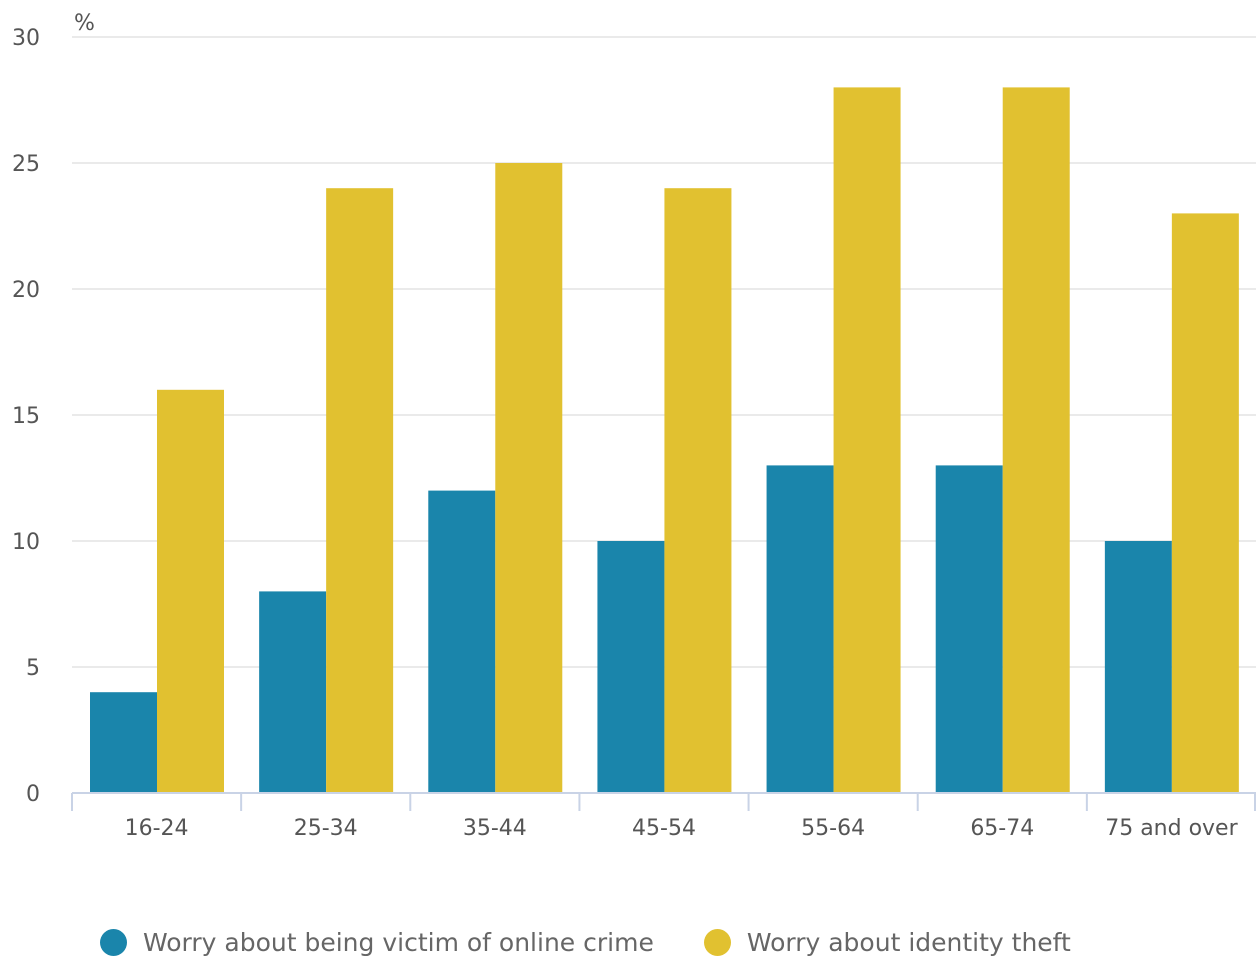 This screenshot has width=1256, height=966. I want to click on x-tick-label-55-64: 55-64, so click(833, 828).